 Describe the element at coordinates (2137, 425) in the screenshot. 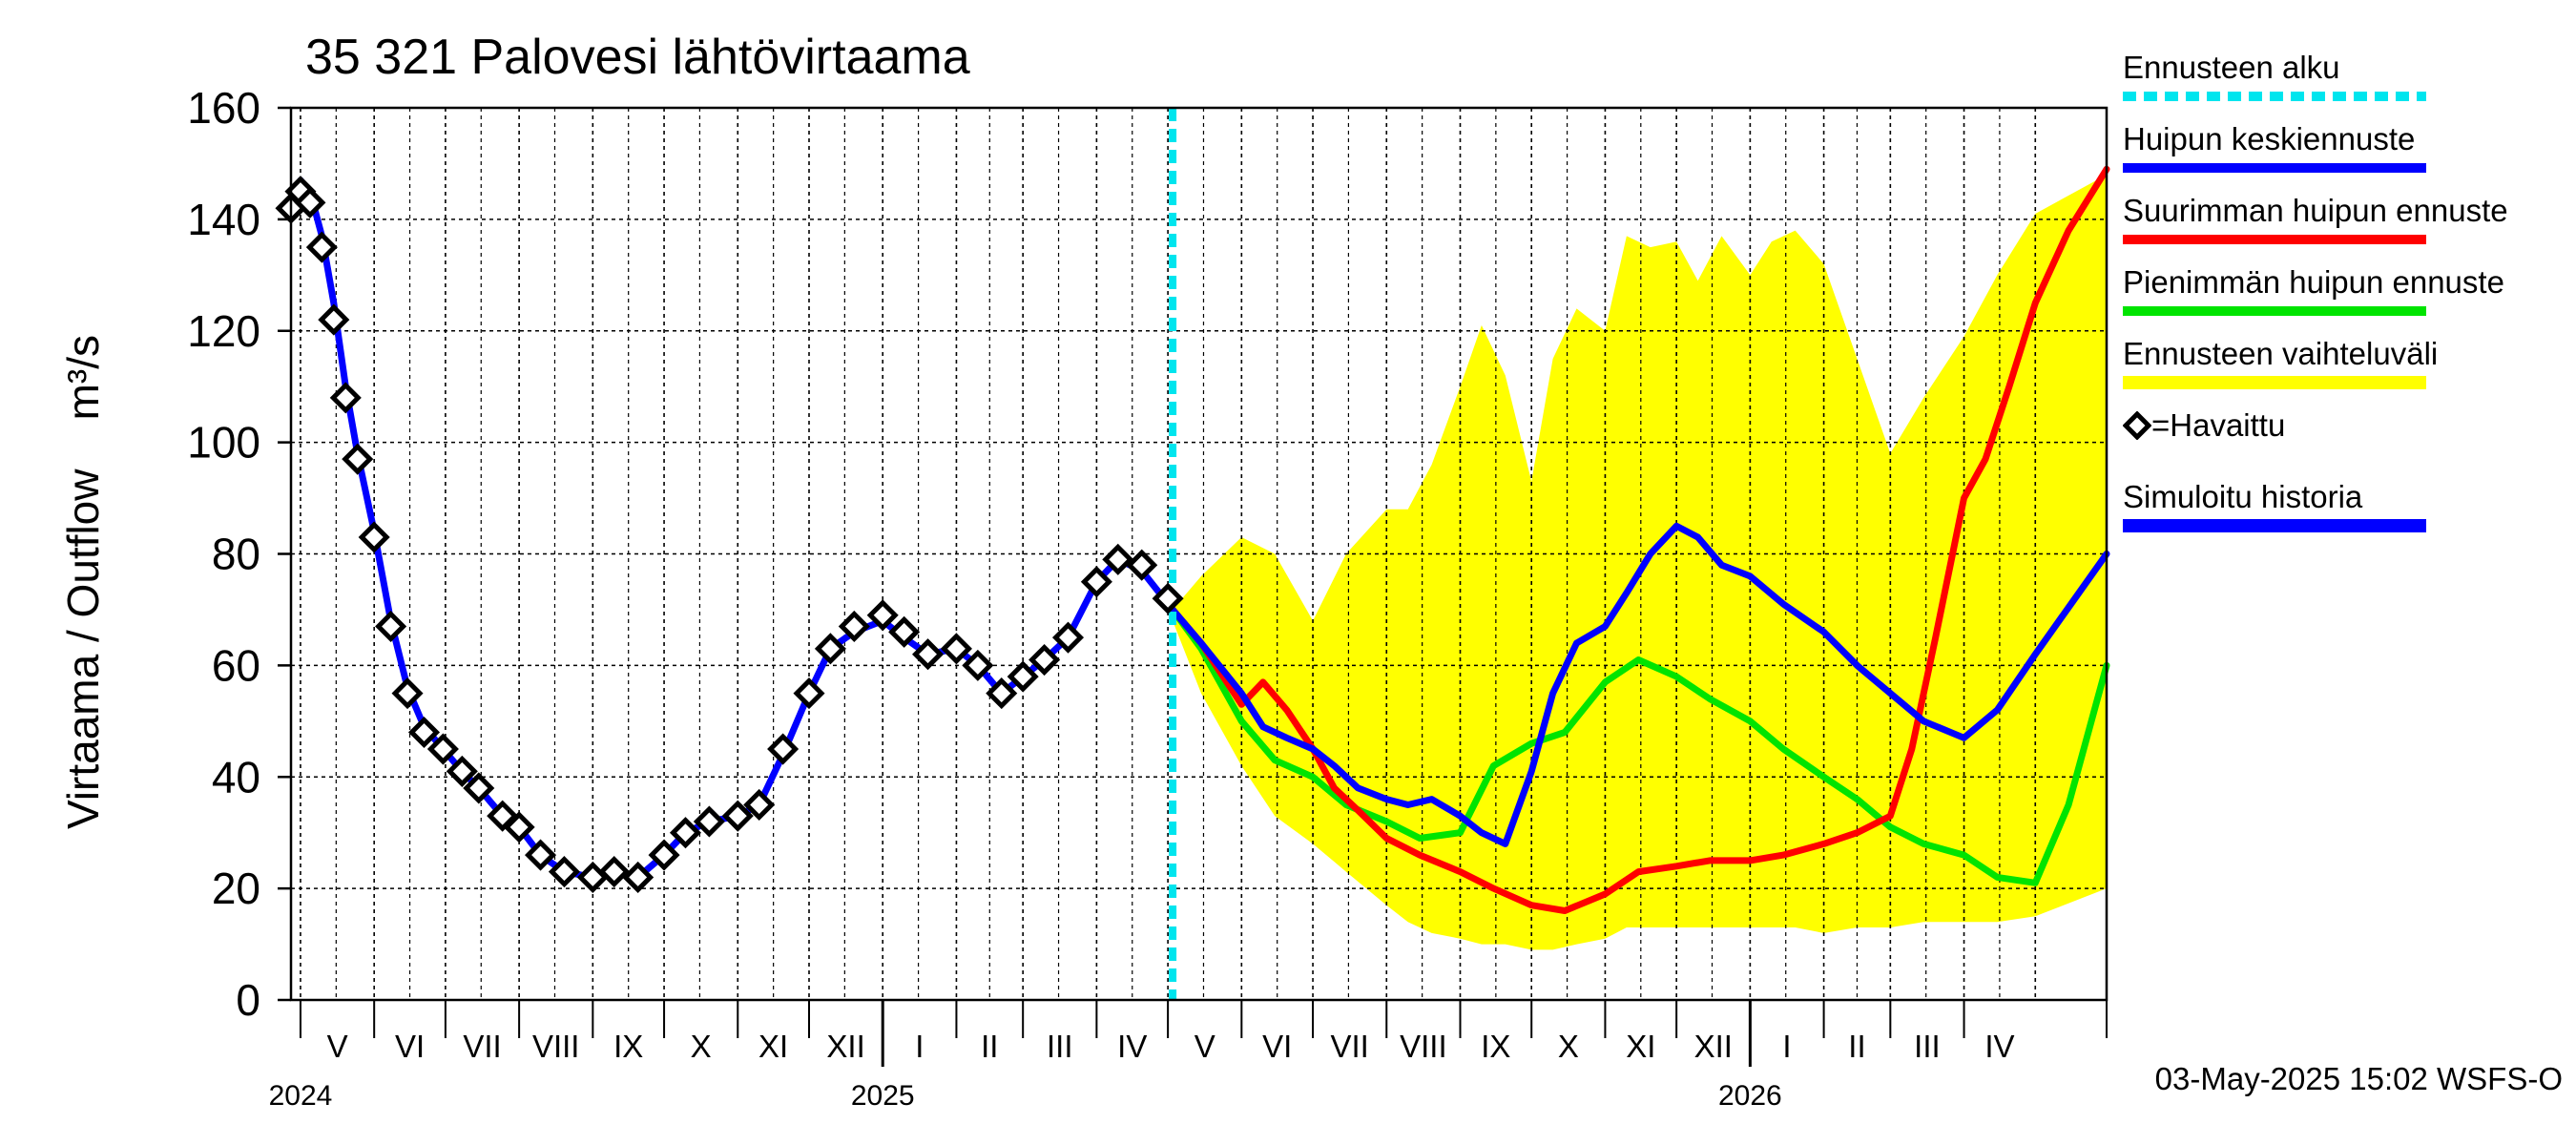

I see `diamond-marker-icon` at that location.